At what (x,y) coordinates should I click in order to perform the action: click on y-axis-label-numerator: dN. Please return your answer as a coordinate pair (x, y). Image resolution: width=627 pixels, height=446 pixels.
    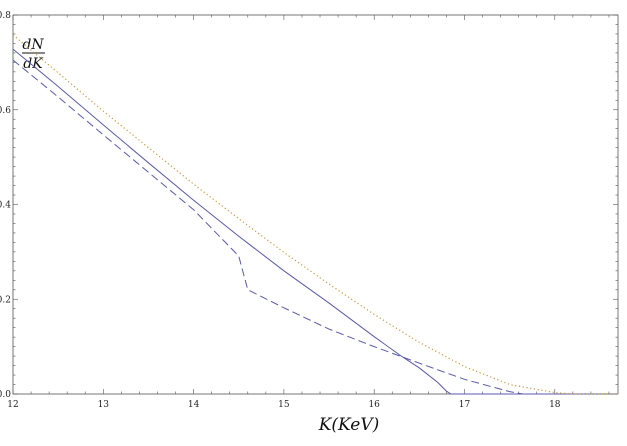
    Looking at the image, I should click on (33, 45).